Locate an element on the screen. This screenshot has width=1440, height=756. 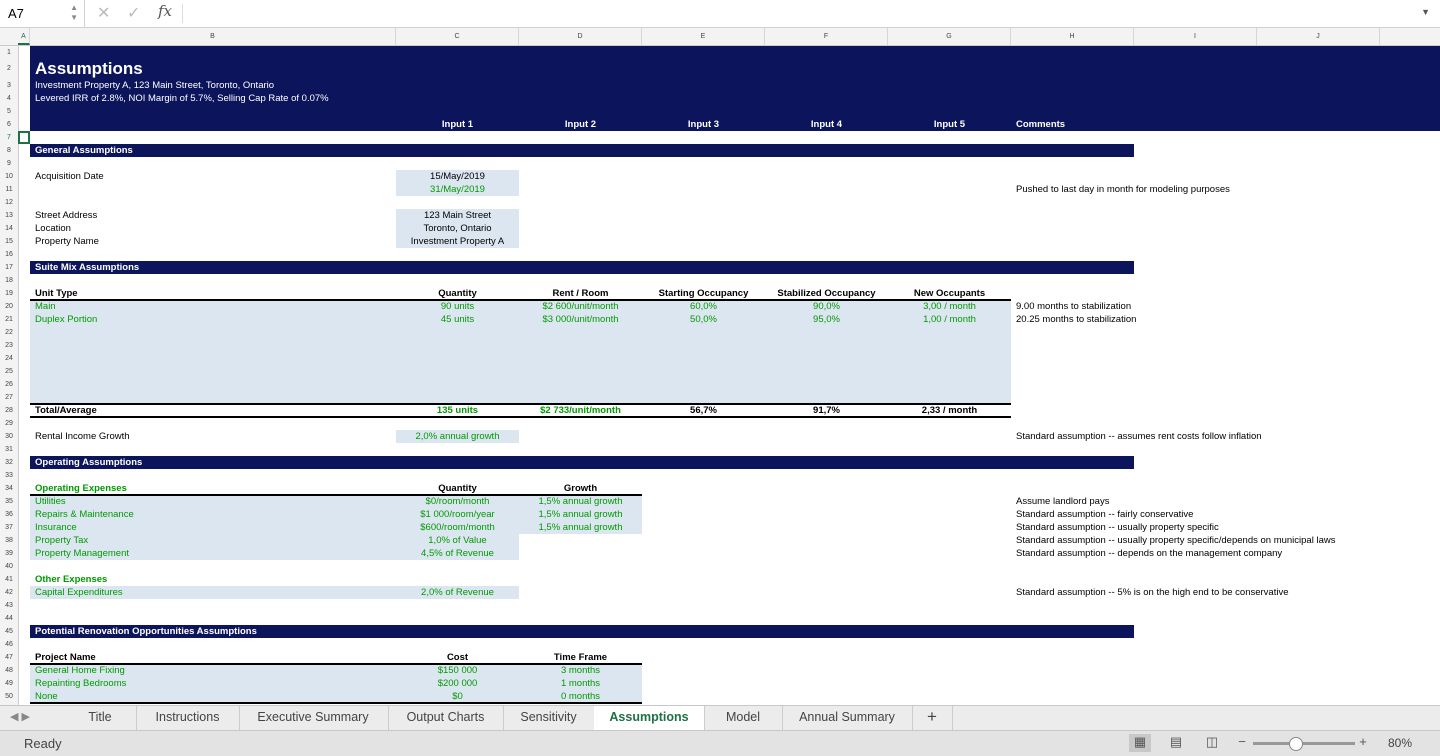
cell-b14: Location is located at coordinates (53, 228).